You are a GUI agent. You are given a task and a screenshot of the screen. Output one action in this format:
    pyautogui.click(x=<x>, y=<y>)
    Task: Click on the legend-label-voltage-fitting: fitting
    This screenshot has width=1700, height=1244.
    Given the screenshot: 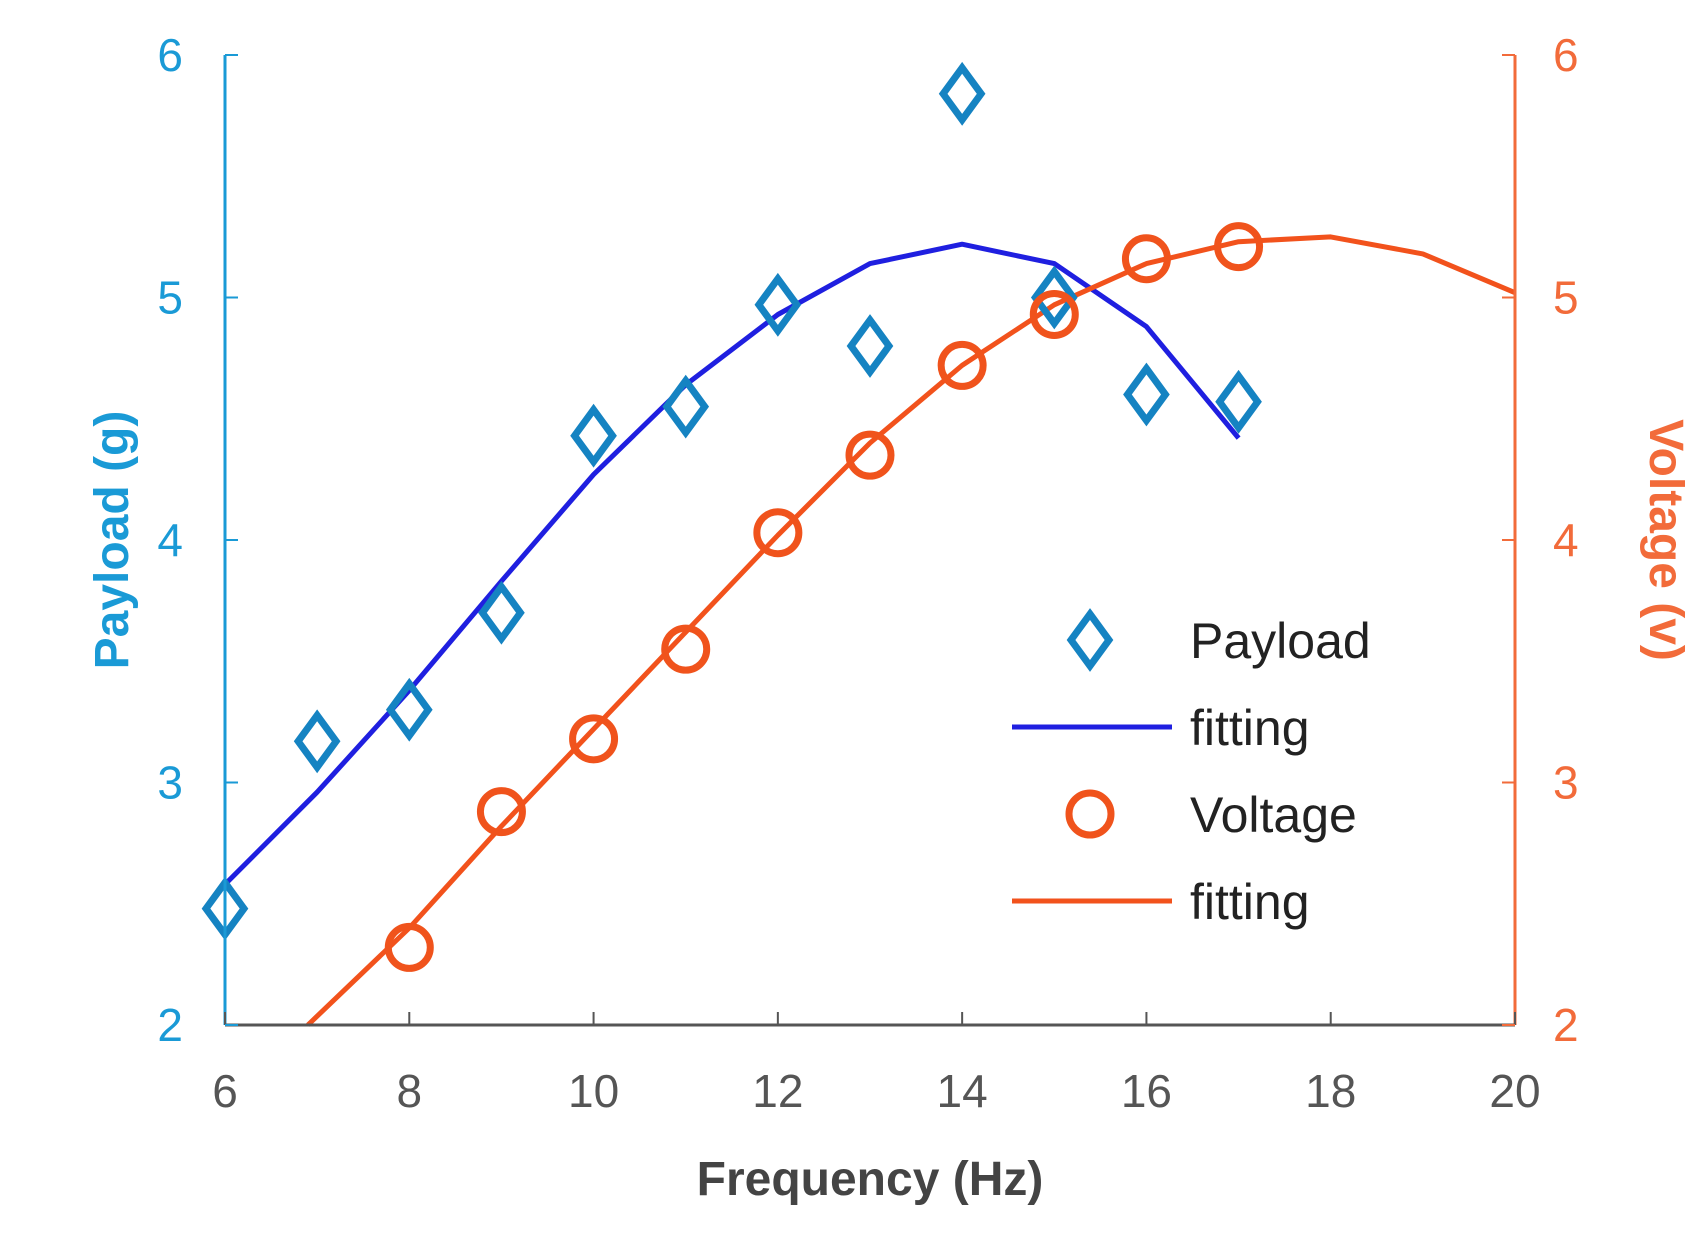 What is the action you would take?
    pyautogui.click(x=1250, y=902)
    